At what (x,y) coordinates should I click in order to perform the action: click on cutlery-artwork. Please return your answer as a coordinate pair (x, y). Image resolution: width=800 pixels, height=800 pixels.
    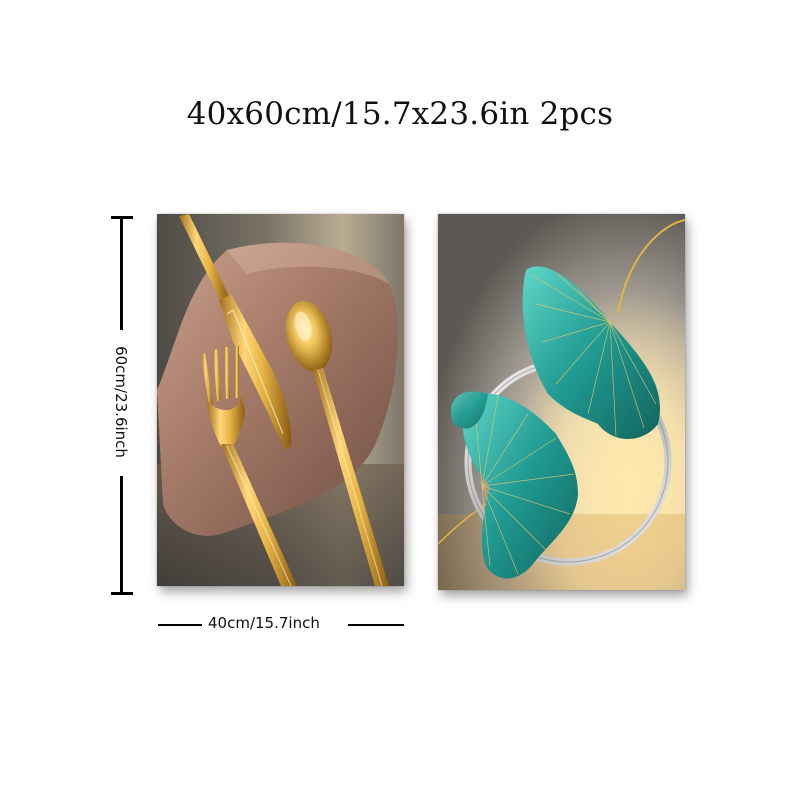
    Looking at the image, I should click on (280, 400).